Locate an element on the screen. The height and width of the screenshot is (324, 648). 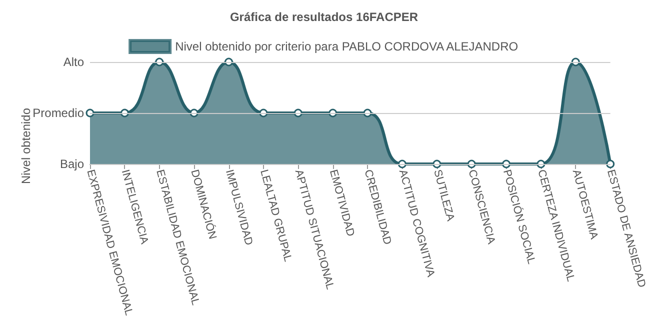
ref-line-label: Alto is located at coordinates (73, 62).